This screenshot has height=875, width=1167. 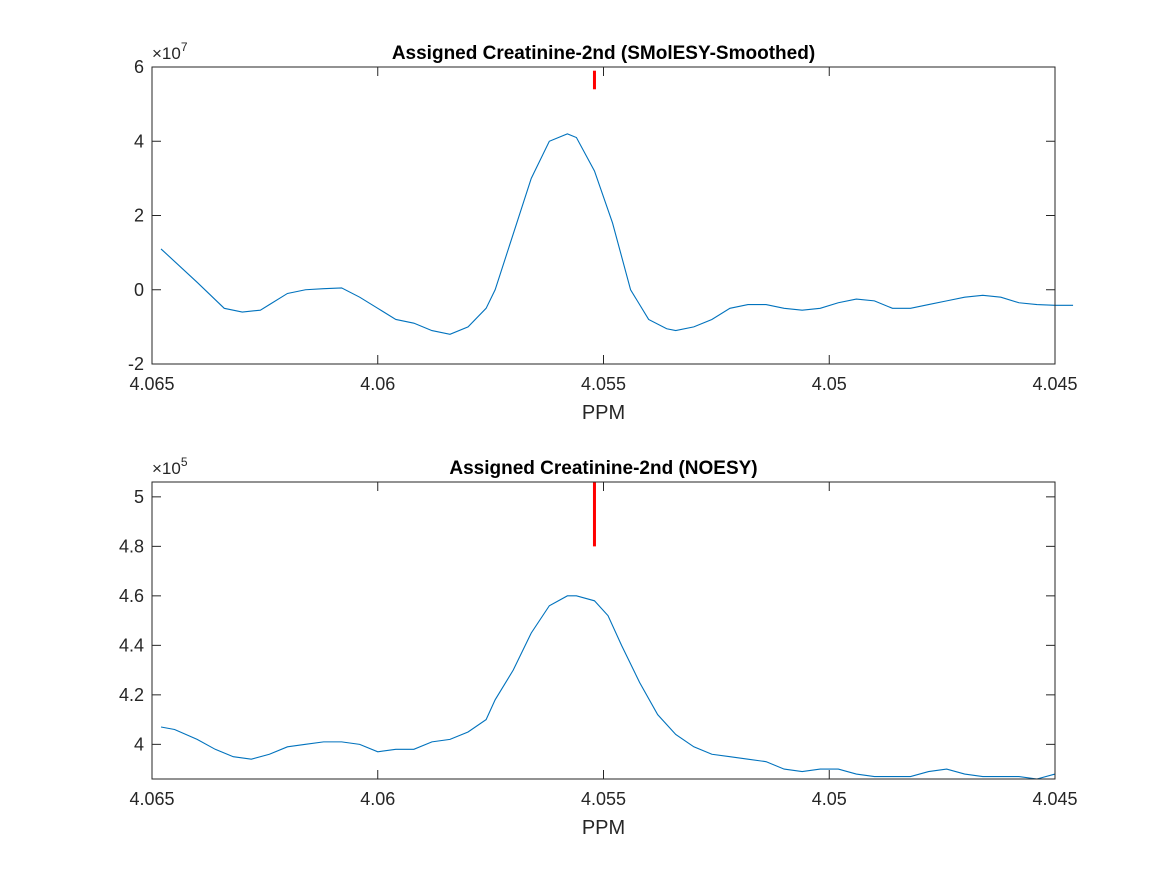 I want to click on y-scale-exponent-bottom: ×10⁵, so click(x=170, y=466).